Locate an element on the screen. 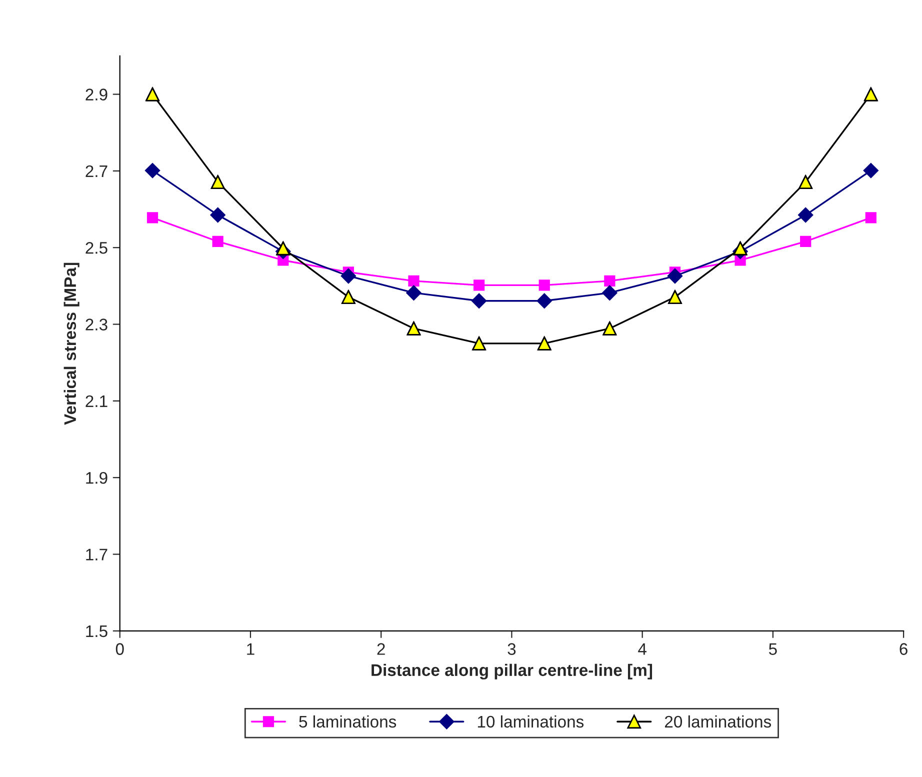 This screenshot has height=777, width=922. x-tick-label: 5 is located at coordinates (772, 649).